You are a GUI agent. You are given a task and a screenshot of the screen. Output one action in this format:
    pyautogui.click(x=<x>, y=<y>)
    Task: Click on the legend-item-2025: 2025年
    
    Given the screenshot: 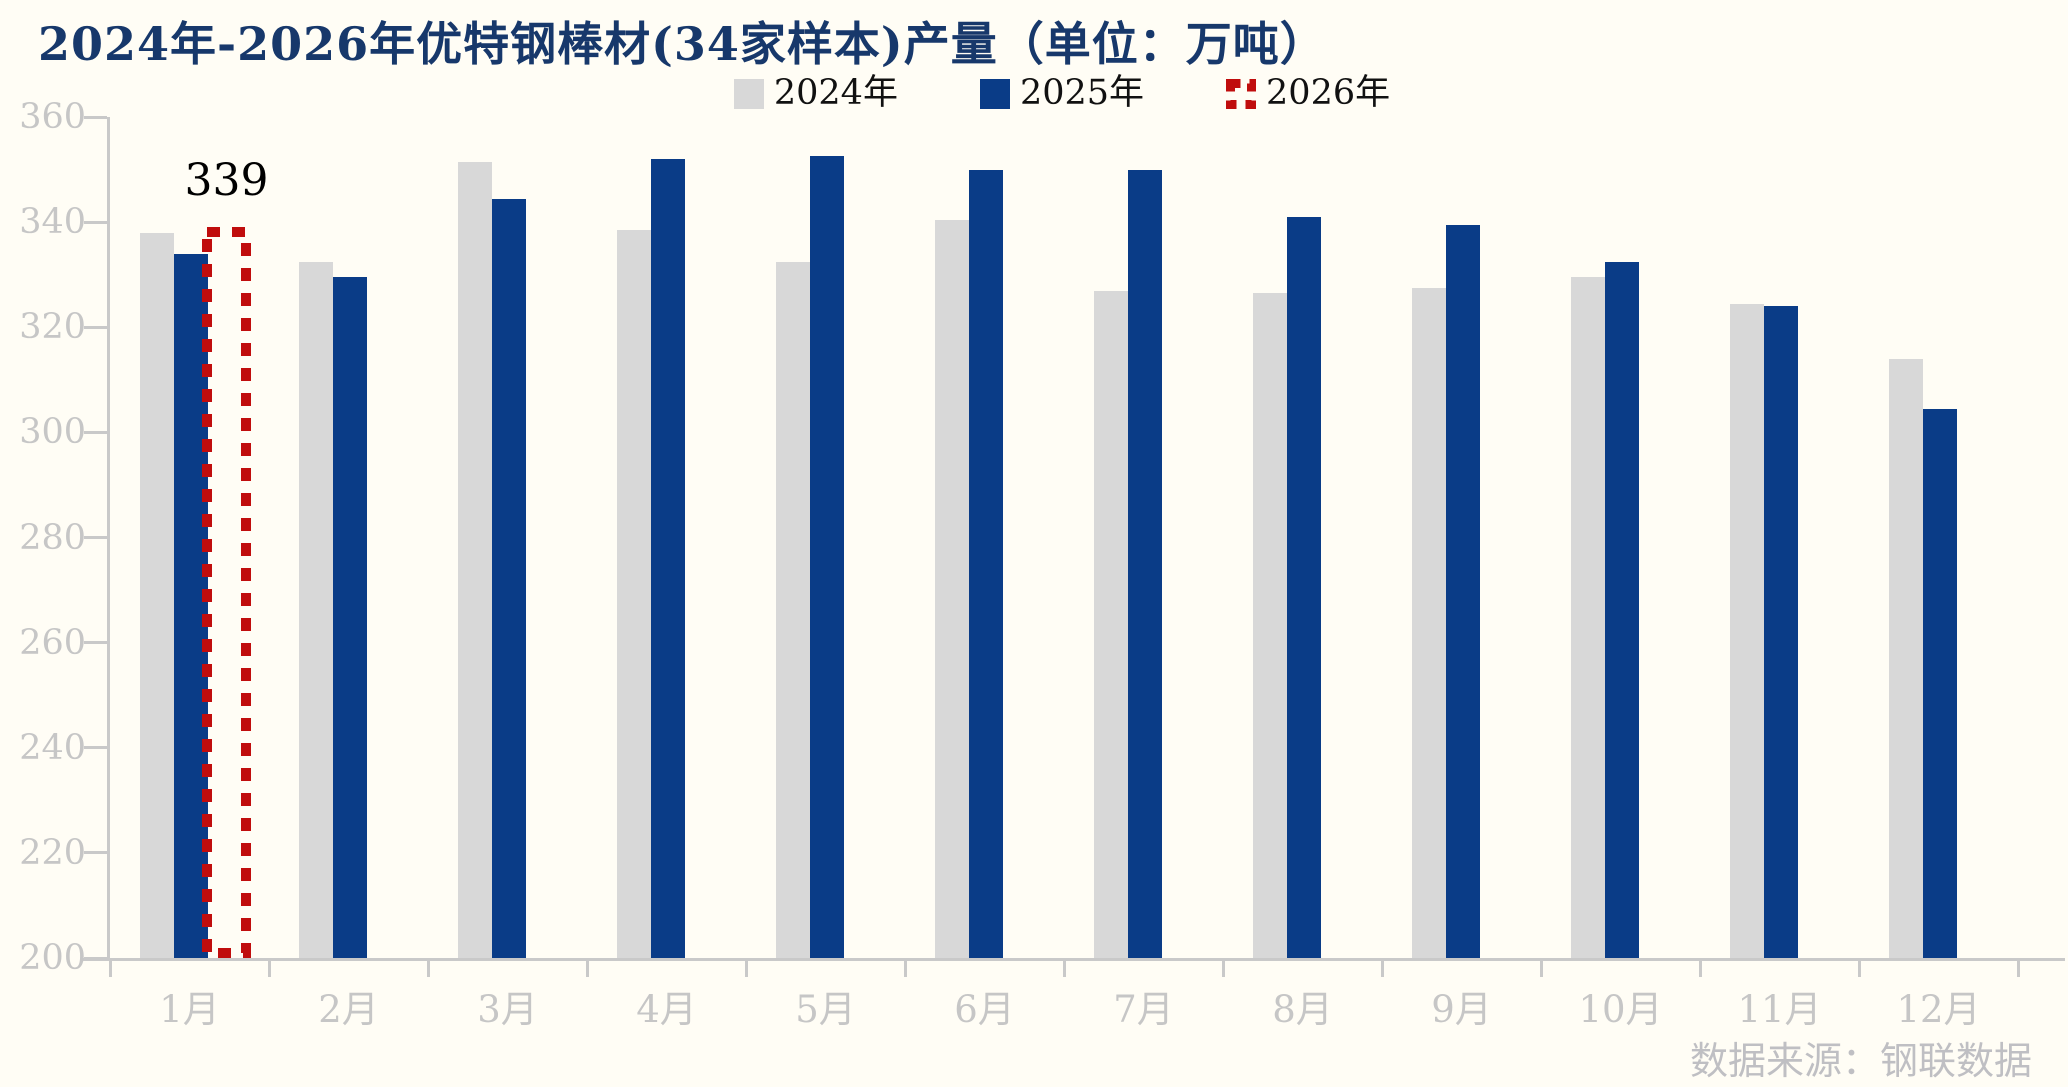 What is the action you would take?
    pyautogui.click(x=1062, y=93)
    